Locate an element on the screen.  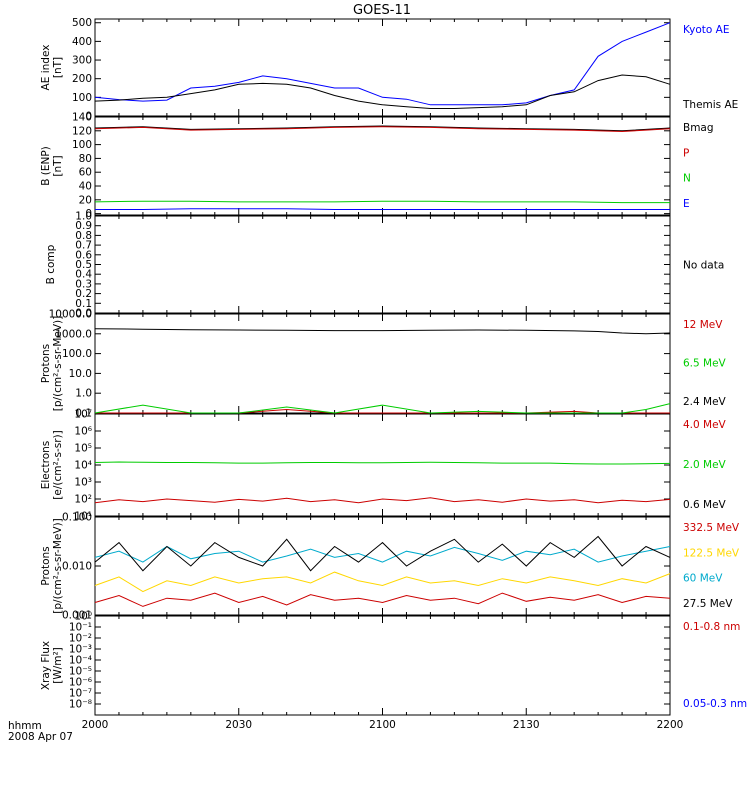
y-tick-label: 40 is located at coordinates (85, 187).